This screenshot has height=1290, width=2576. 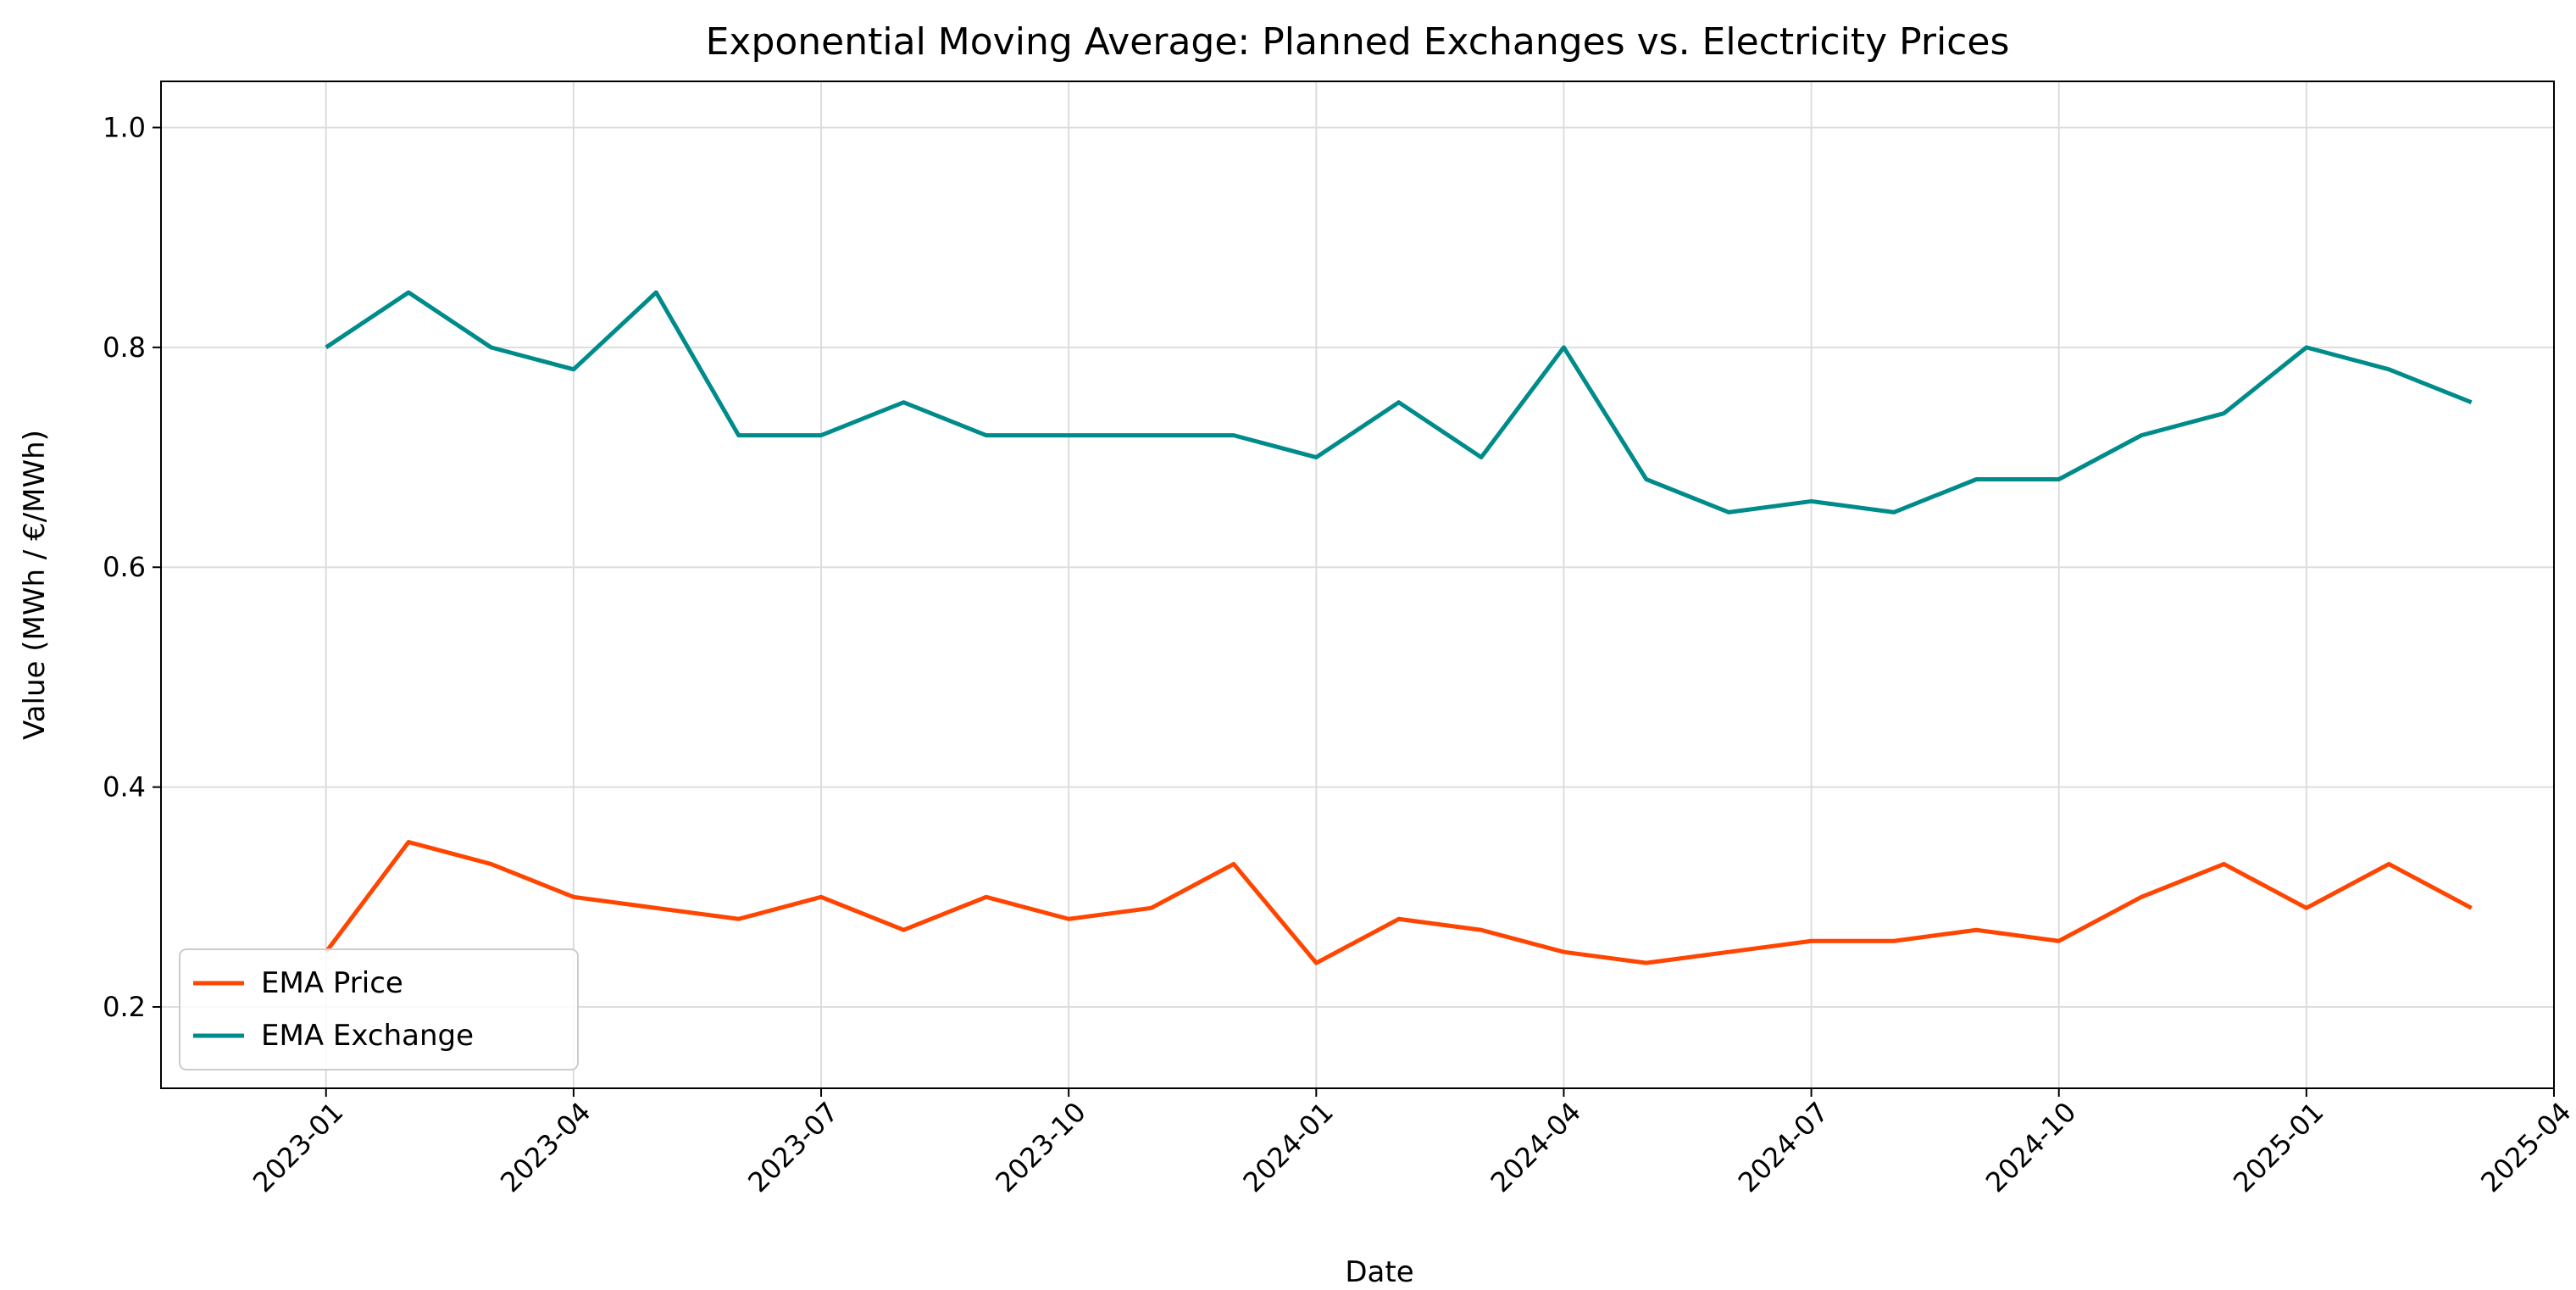 What do you see at coordinates (124, 347) in the screenshot?
I see `y-tick-label: 0.8` at bounding box center [124, 347].